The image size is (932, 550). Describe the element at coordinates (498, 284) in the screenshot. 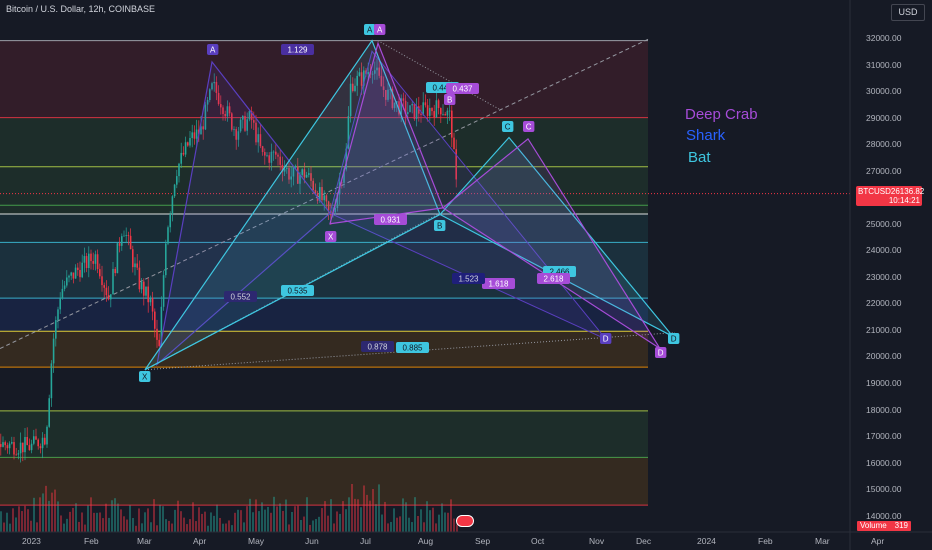

I see `crab-ratio-xd: 1.618` at that location.